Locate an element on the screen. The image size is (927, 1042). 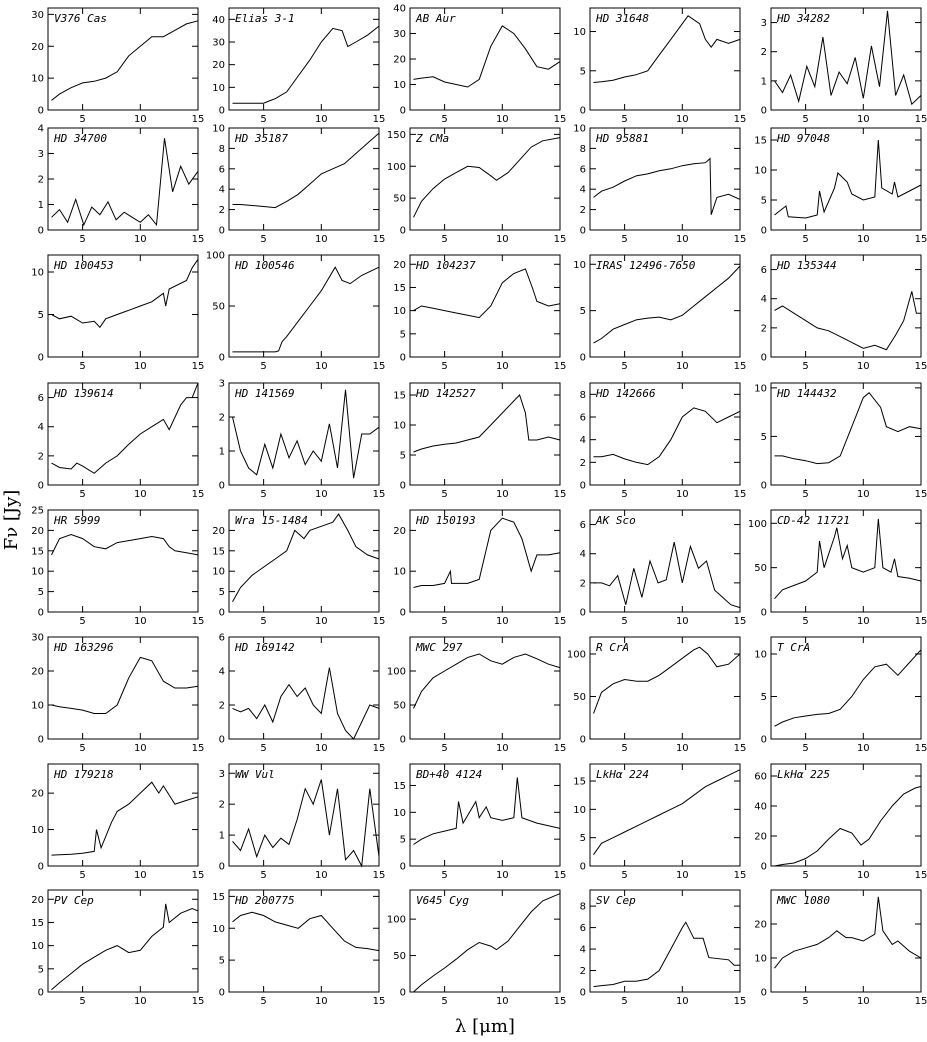
y-tick-label: 1 is located at coordinates (222, 452).